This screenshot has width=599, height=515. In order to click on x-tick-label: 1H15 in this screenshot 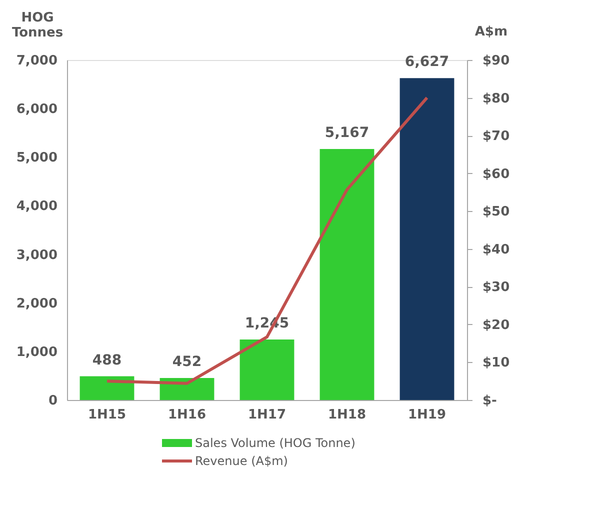, I will do `click(107, 415)`.